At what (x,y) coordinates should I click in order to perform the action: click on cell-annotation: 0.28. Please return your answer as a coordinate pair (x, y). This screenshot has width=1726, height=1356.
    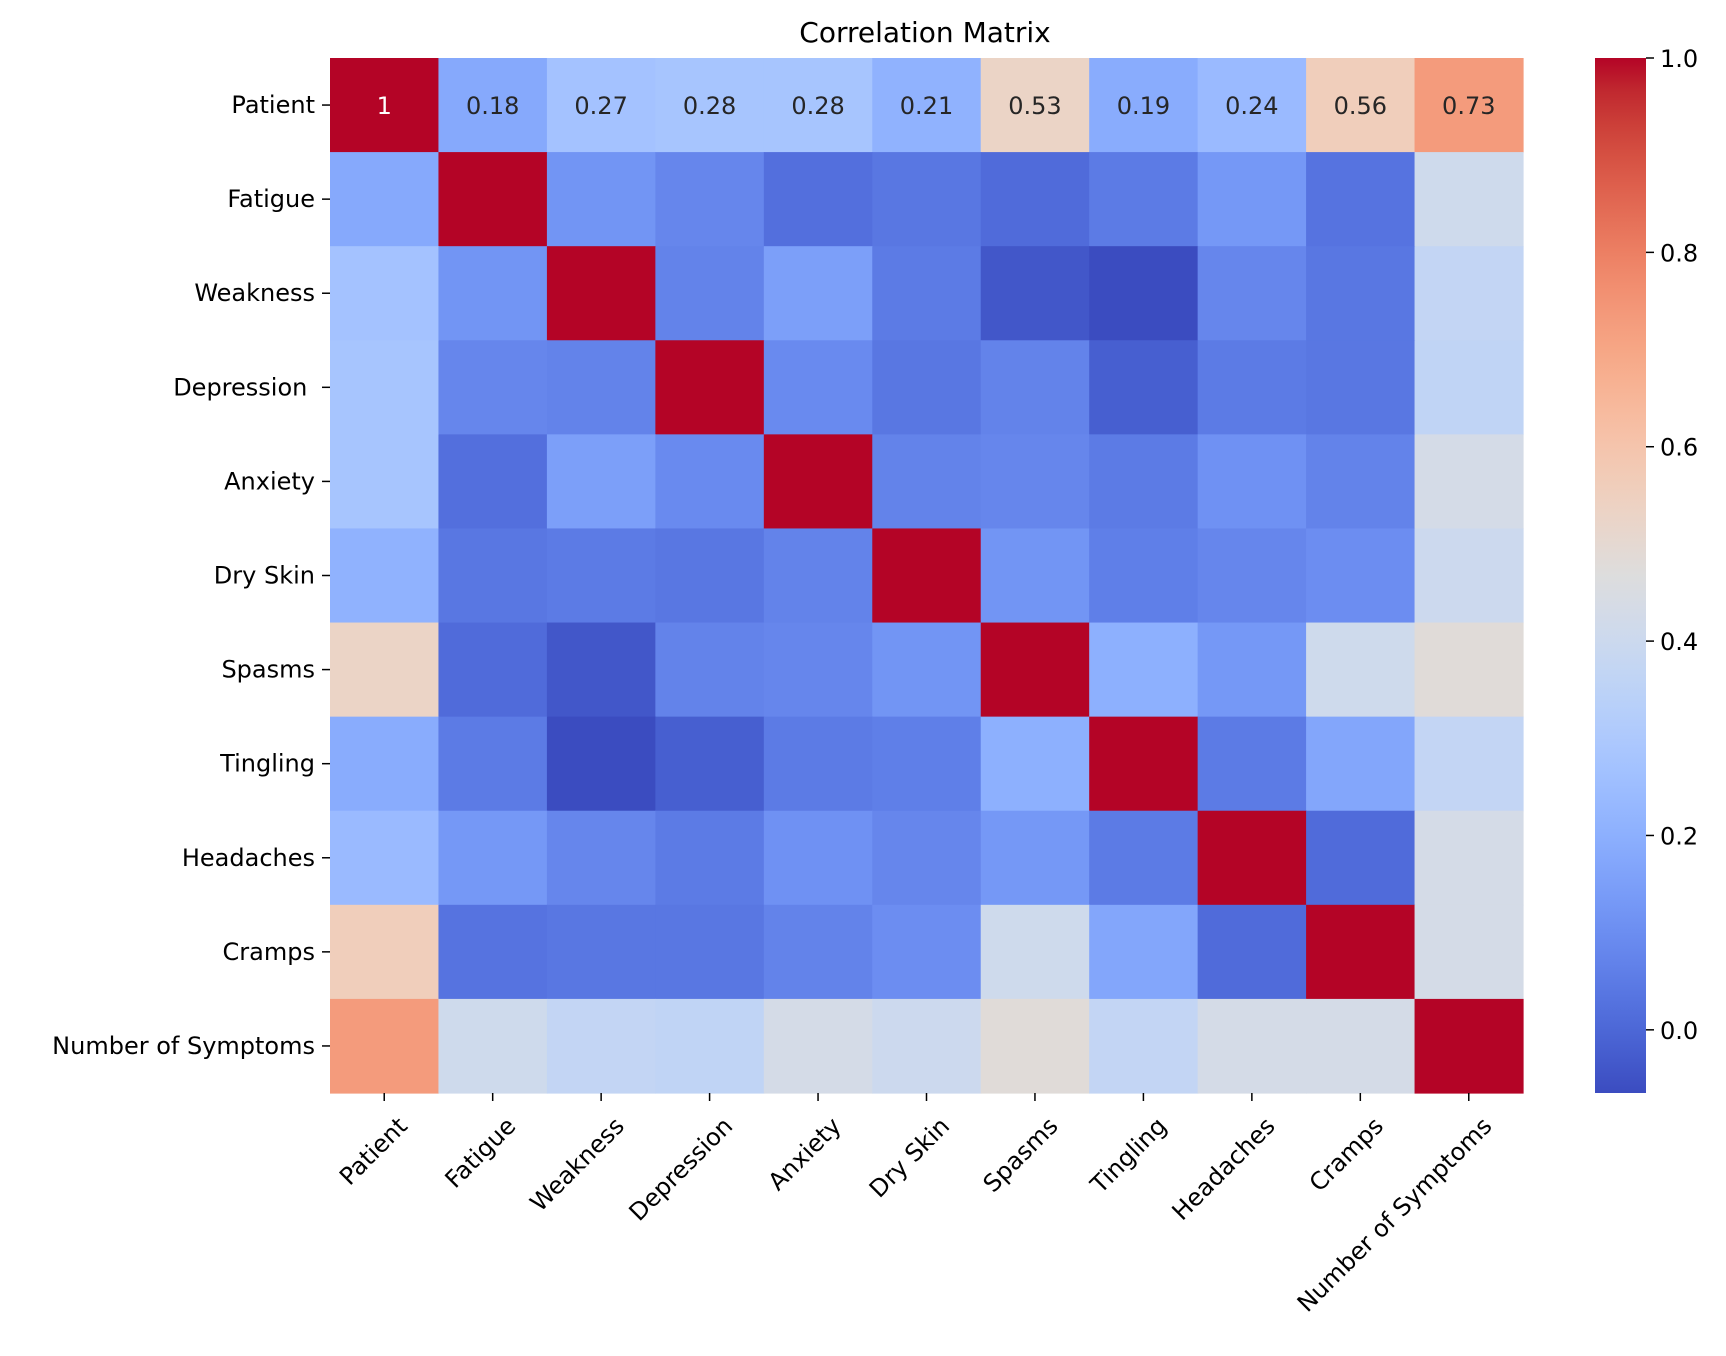
    Looking at the image, I should click on (817, 106).